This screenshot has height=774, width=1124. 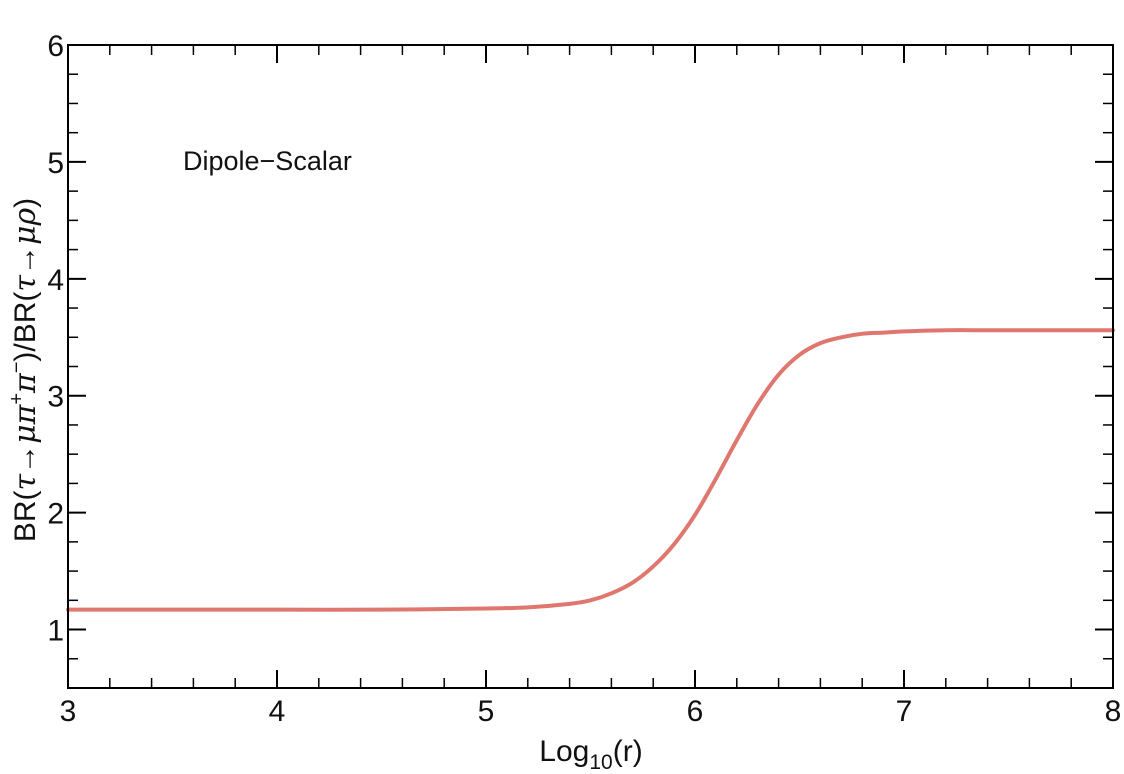 What do you see at coordinates (267, 161) in the screenshot?
I see `annotation-dipole-scalar: Dipole−Scalar` at bounding box center [267, 161].